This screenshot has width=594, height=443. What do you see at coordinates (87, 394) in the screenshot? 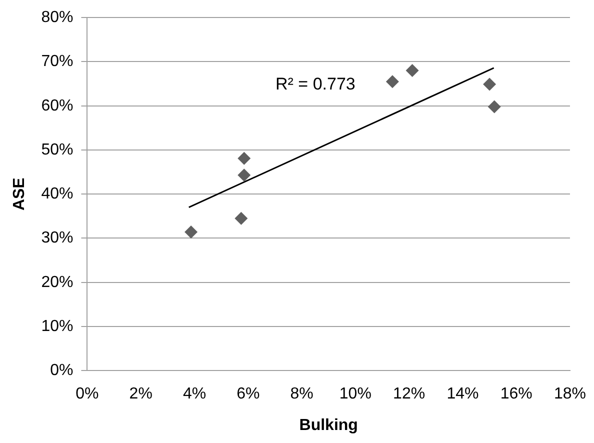
I see `x-tick-label: 0%` at bounding box center [87, 394].